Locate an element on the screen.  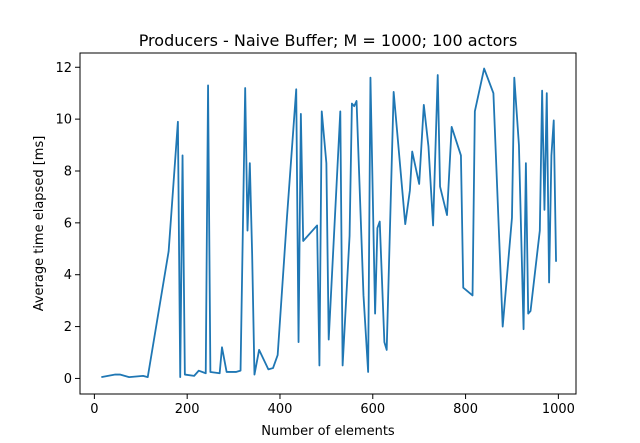
x-tick-label: 200 is located at coordinates (187, 409).